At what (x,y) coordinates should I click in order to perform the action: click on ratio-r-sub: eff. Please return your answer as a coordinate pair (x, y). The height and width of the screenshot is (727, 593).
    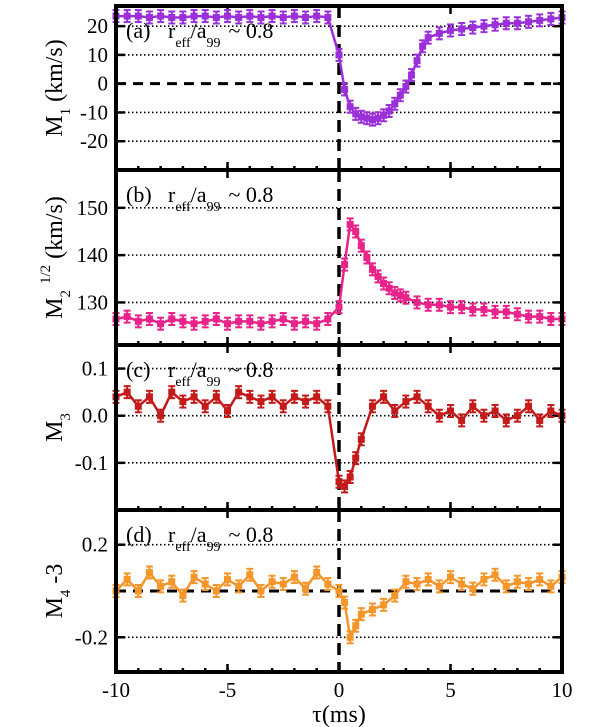
    Looking at the image, I should click on (183, 547).